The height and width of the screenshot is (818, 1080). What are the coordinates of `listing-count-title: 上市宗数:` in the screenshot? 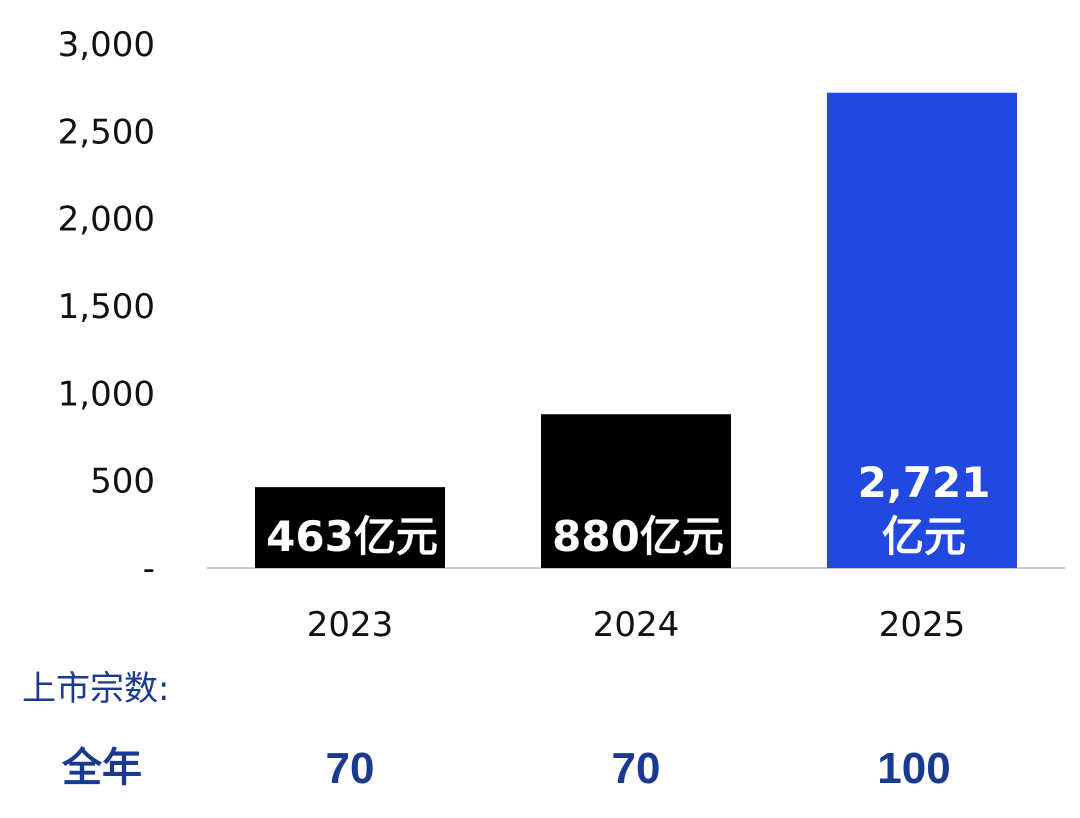 It's located at (95, 689).